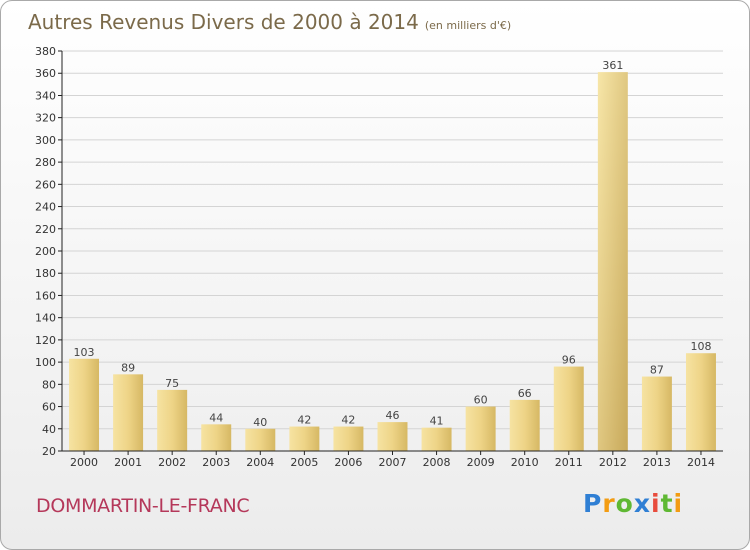 Image resolution: width=750 pixels, height=550 pixels. I want to click on y-tick-label: 120, so click(45, 340).